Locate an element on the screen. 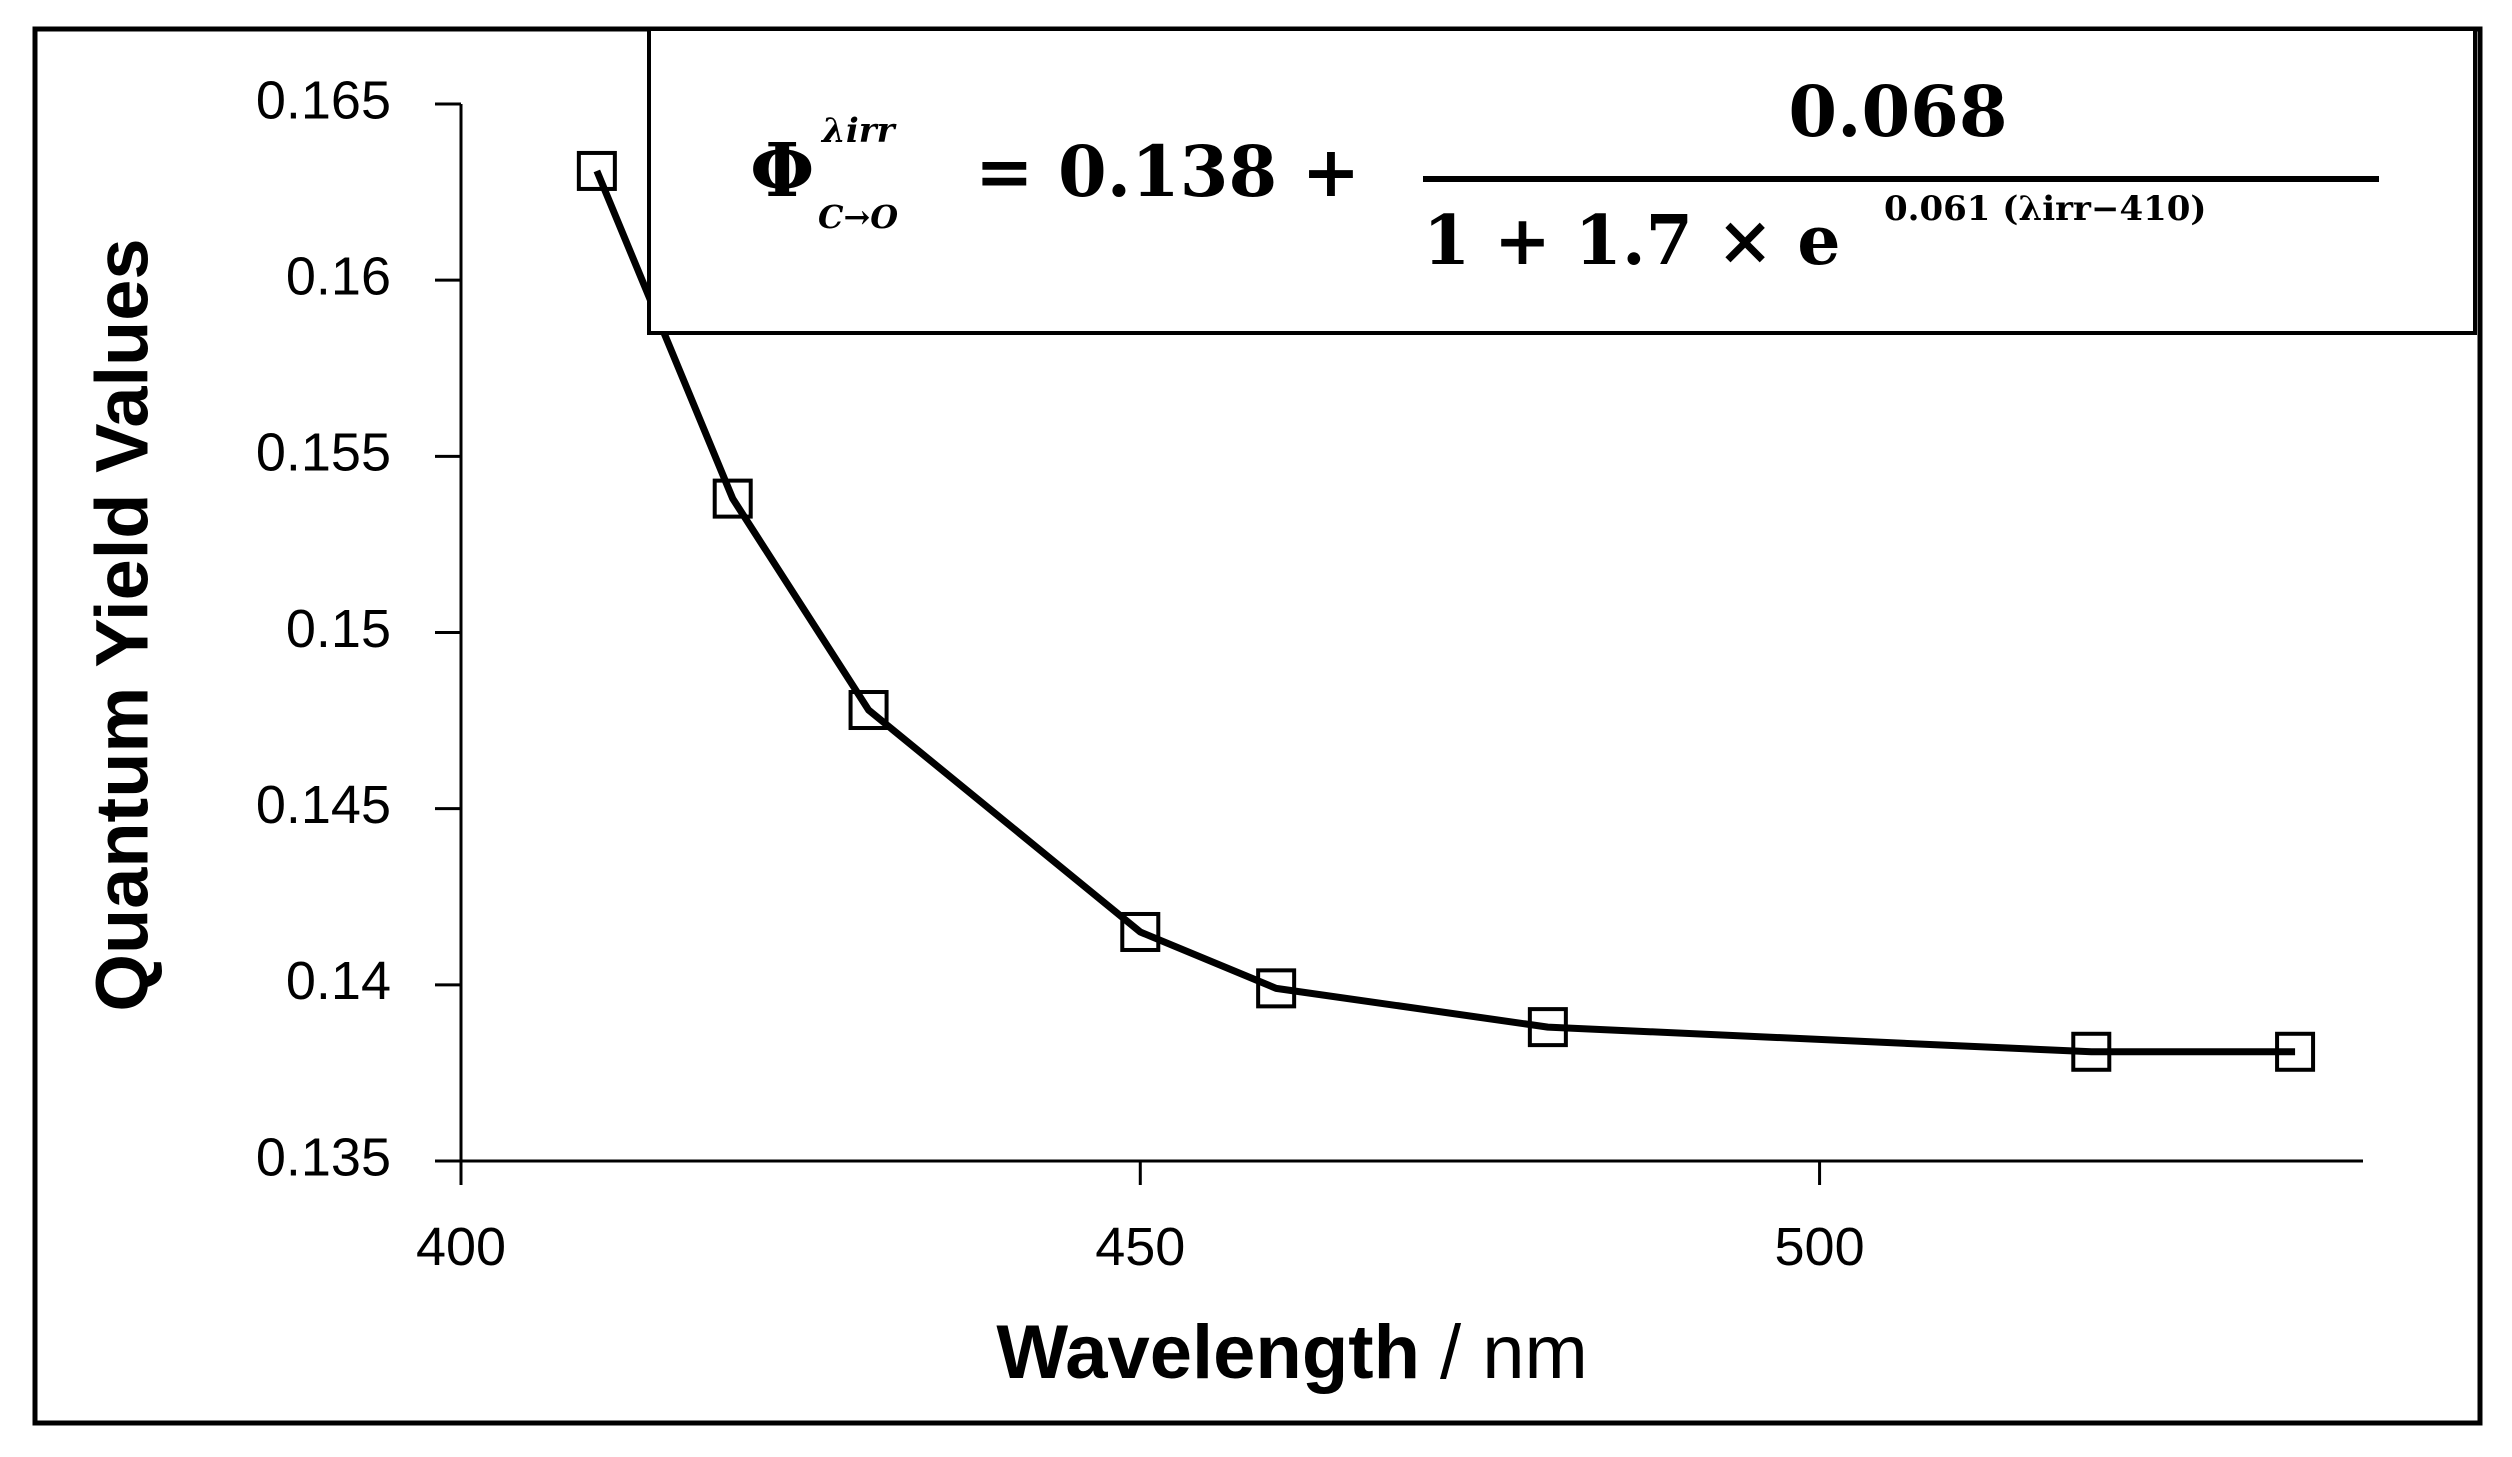 The image size is (2512, 1457). y-tick-label: 0.155 is located at coordinates (323, 453).